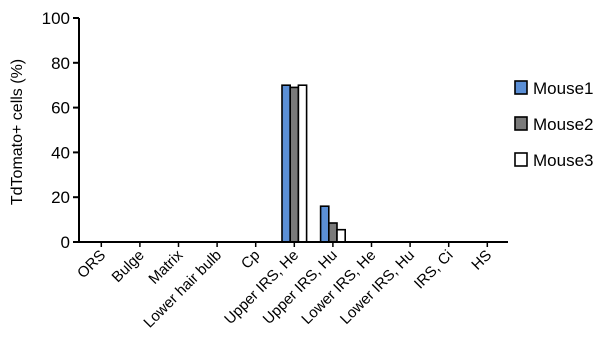 The height and width of the screenshot is (363, 613). I want to click on legend-swatch-mouse3, so click(521, 159).